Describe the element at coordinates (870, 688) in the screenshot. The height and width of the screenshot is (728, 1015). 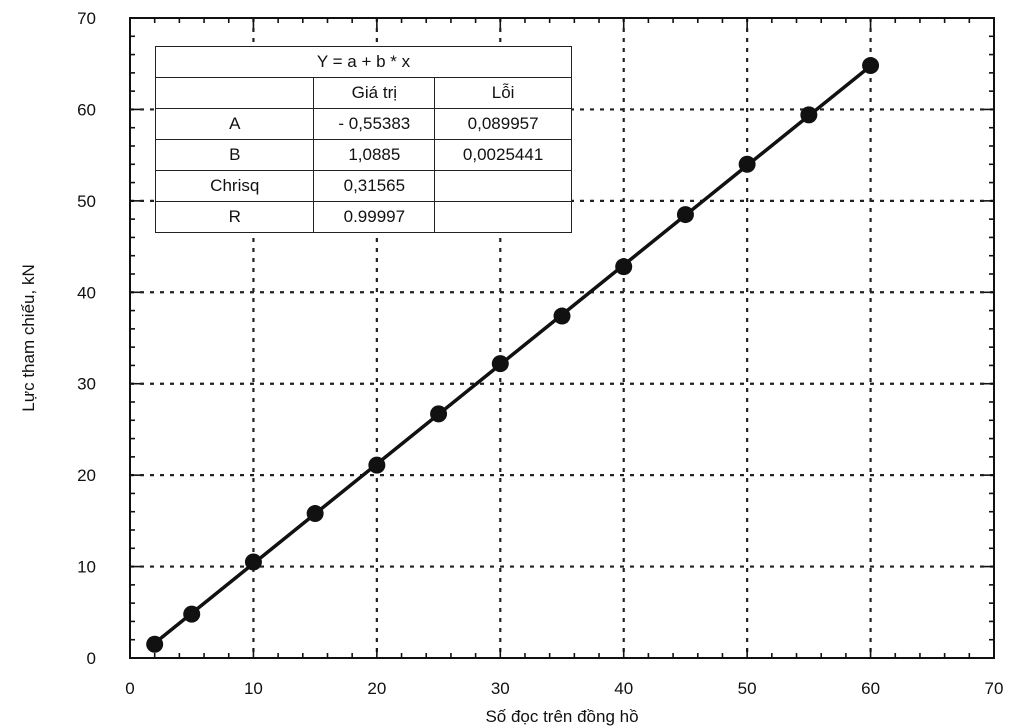
I see `x-tick-label: 60` at that location.